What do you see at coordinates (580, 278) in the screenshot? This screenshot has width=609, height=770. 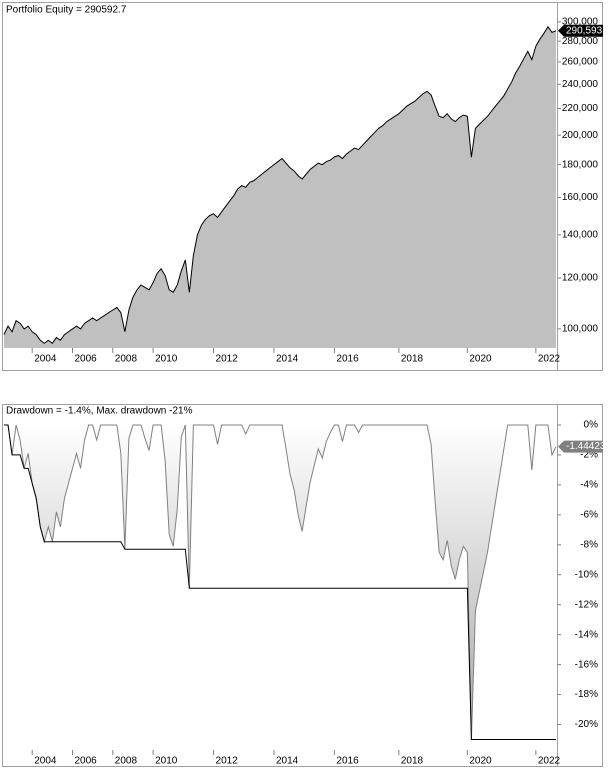 I see `y-tick-label: 120,000` at bounding box center [580, 278].